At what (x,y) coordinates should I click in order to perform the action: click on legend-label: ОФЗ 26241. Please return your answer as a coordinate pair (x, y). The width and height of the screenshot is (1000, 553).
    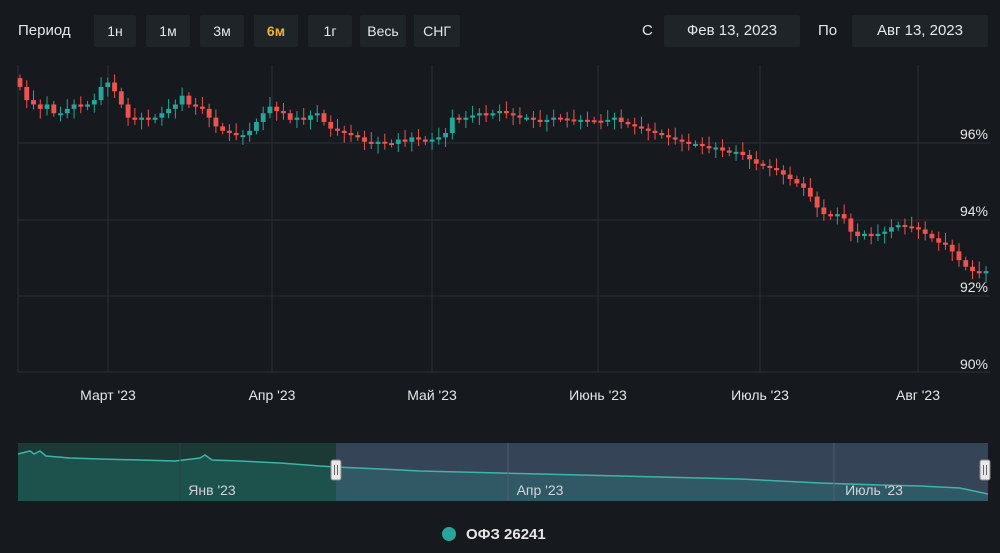
    Looking at the image, I should click on (506, 534).